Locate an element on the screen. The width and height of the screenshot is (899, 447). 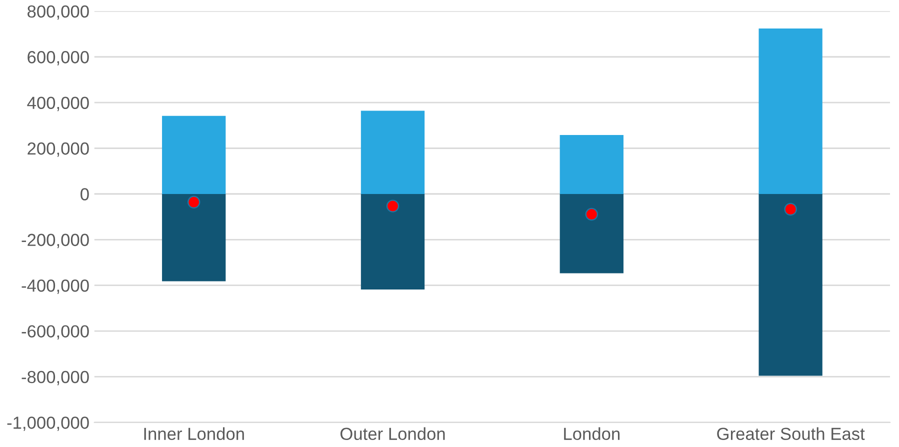
y-tick-label: 200,000 is located at coordinates (58, 149).